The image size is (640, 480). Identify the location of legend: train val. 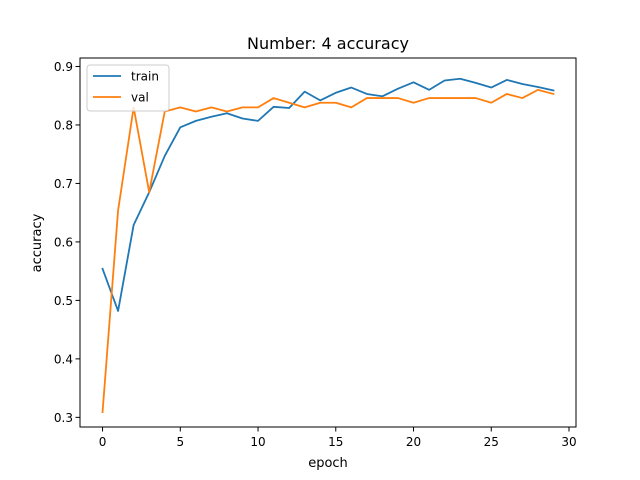
(128, 88).